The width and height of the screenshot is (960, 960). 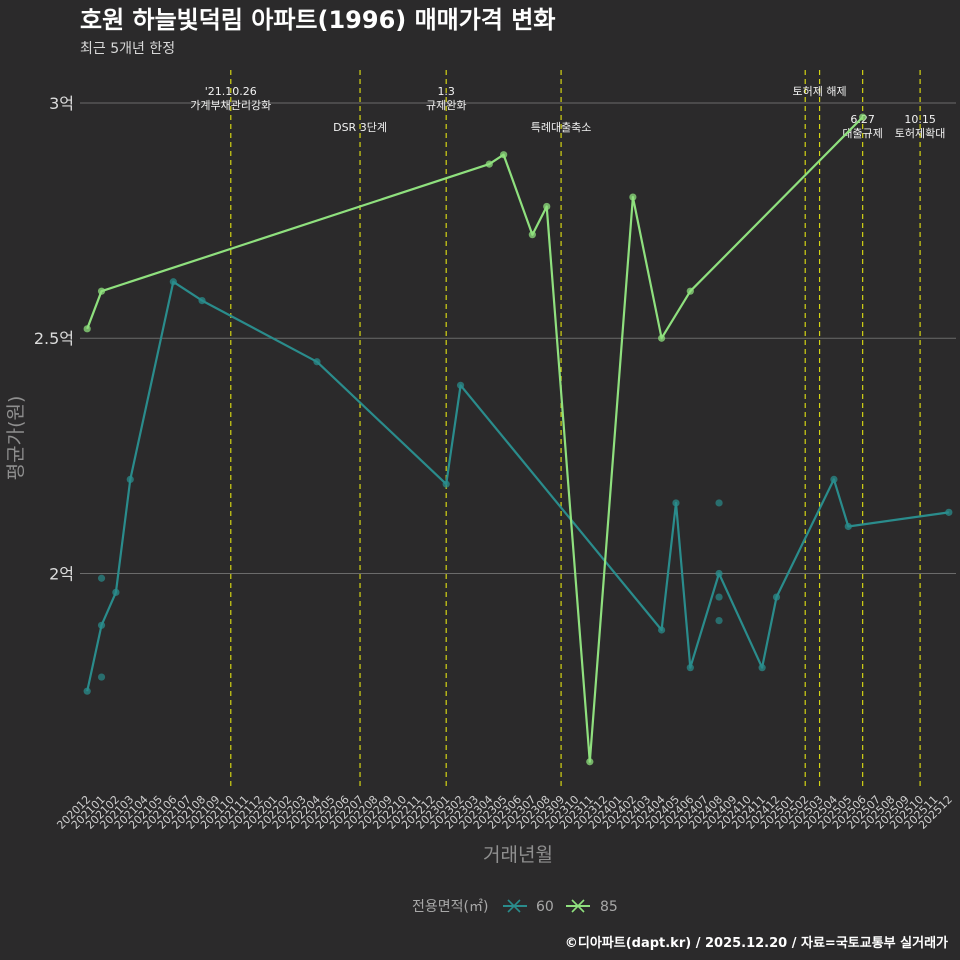 I want to click on y-tick-label-0: 2억, so click(x=61, y=574).